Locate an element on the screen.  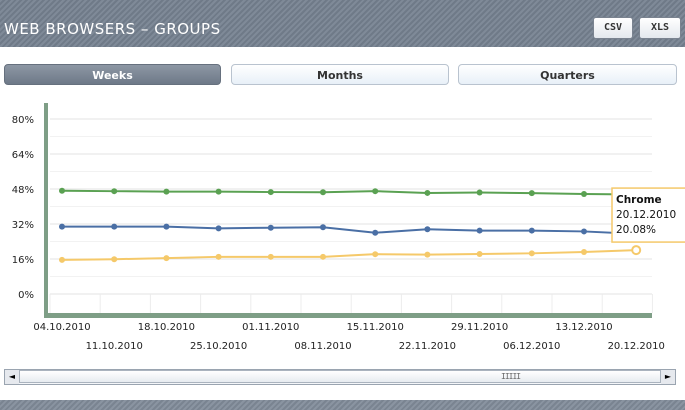
grip-icon: IIIII is located at coordinates (511, 376).